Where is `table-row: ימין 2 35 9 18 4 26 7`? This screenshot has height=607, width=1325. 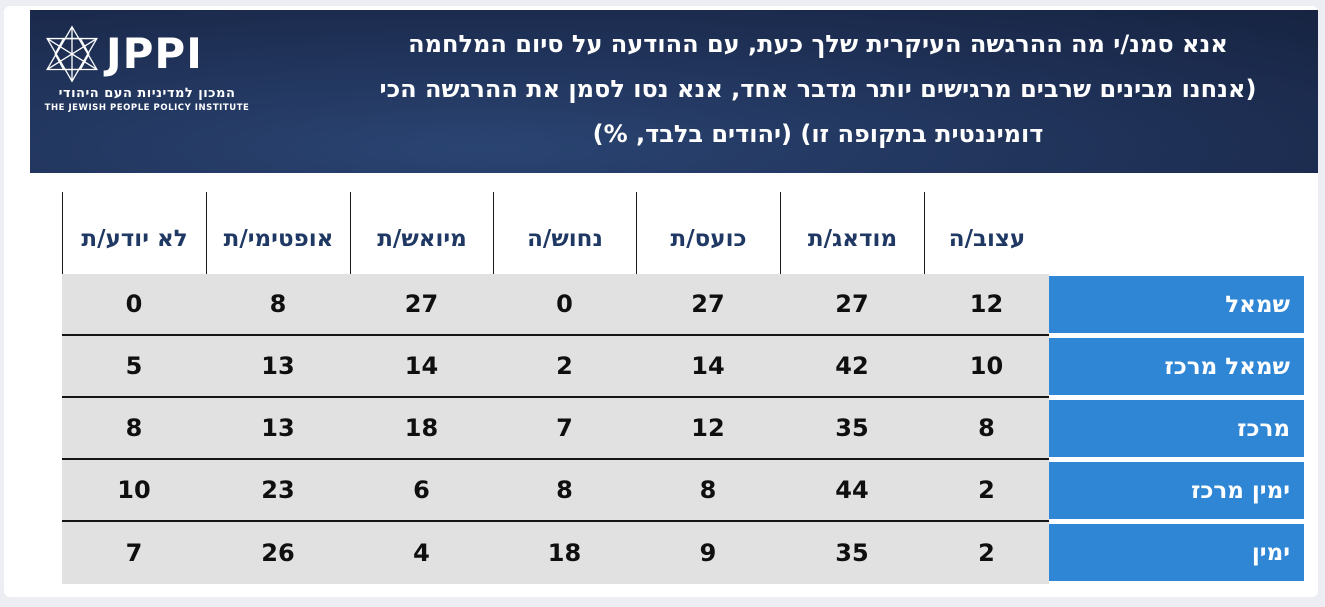 table-row: ימין 2 35 9 18 4 26 7 is located at coordinates (682, 553).